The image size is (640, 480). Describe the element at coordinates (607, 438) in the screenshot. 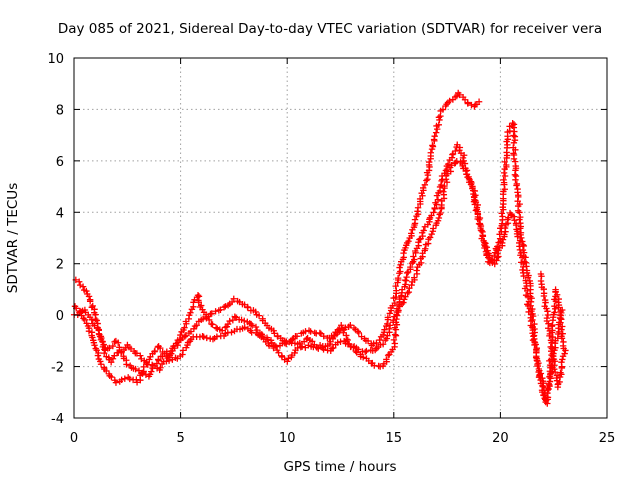

I see `x-tick-label: 25` at that location.